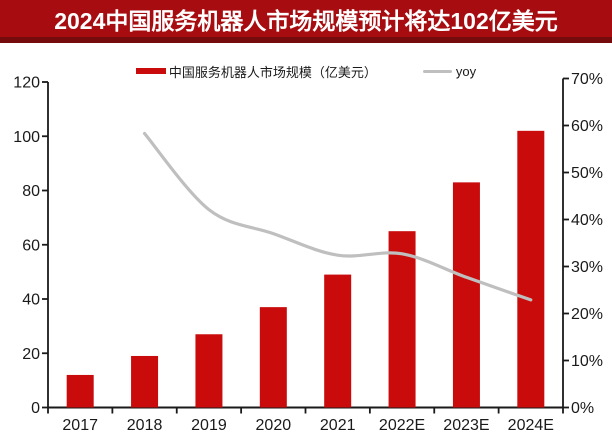 The height and width of the screenshot is (444, 612). I want to click on legend-item-market-size: 中国服务机器人市场规模（亿美元）, so click(256, 71).